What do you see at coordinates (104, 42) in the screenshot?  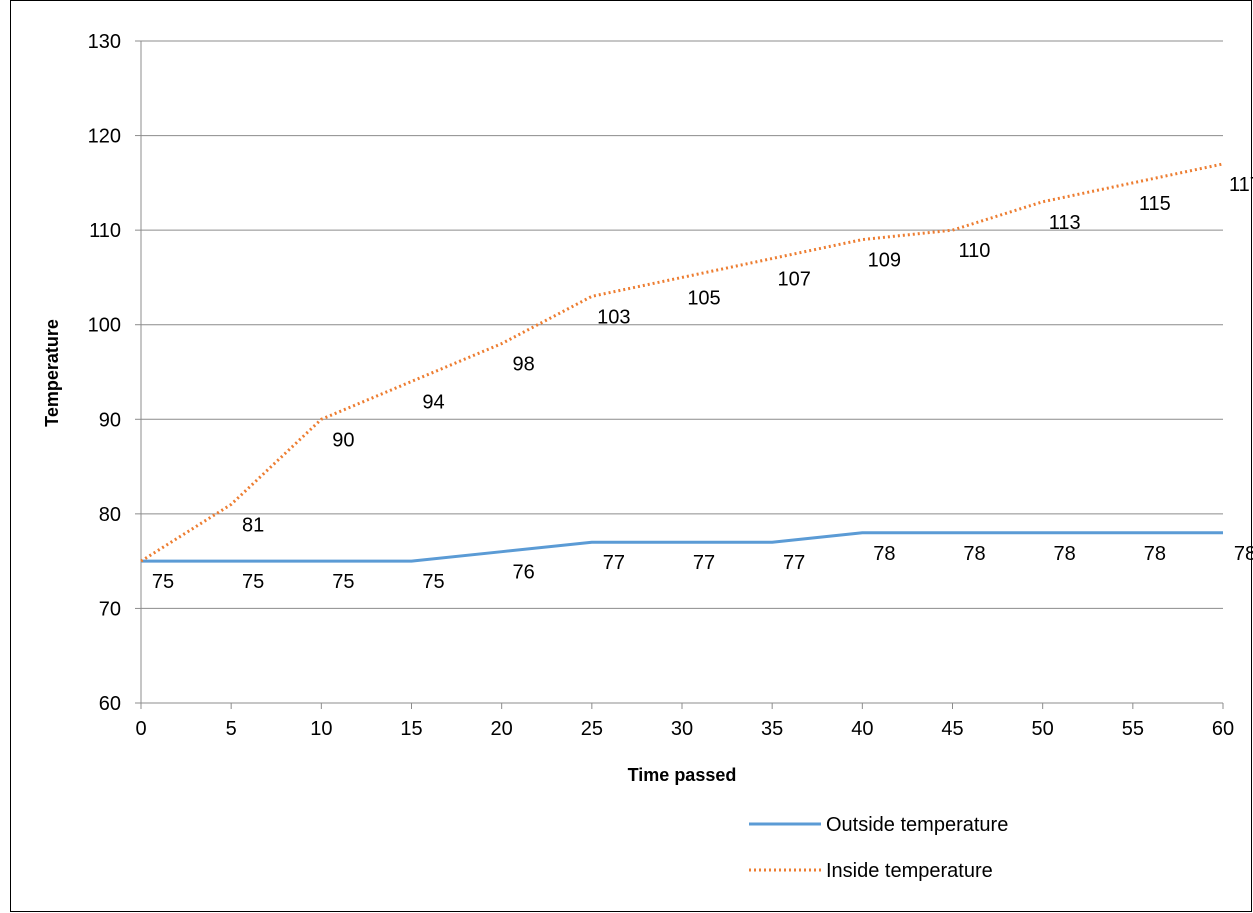 I see `y-tick-label: 130` at bounding box center [104, 42].